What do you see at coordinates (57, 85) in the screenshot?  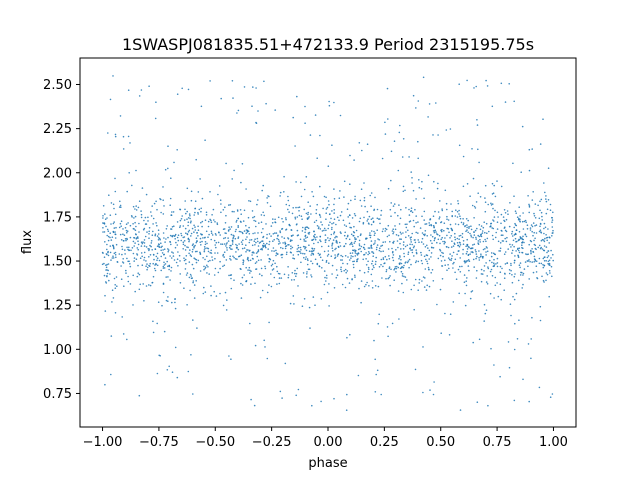 I see `y-tick-label: 2.50` at bounding box center [57, 85].